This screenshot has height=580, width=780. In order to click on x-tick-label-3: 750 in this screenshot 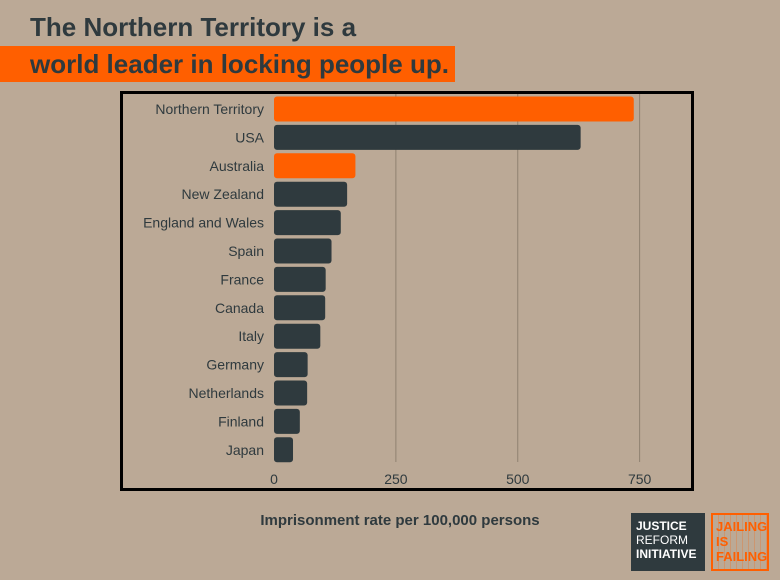, I will do `click(640, 479)`.